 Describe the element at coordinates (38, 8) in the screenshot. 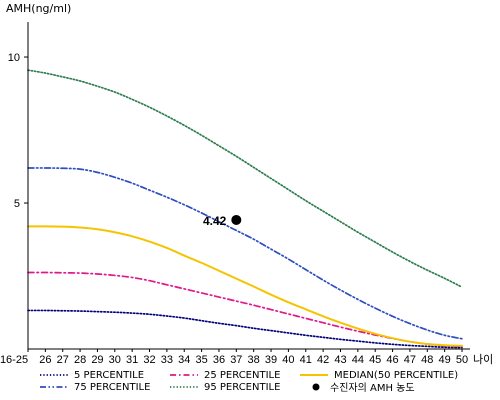

I see `y-axis-title: AMH(ng/ml)` at that location.